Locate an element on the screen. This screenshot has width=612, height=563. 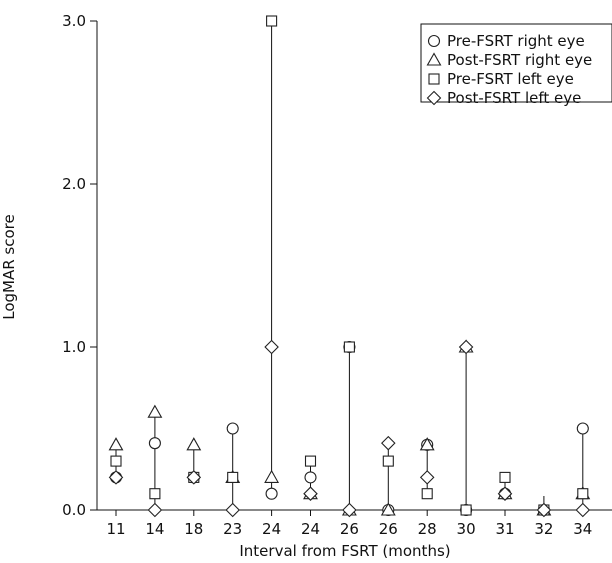
legend-marker-diamond is located at coordinates (434, 98).